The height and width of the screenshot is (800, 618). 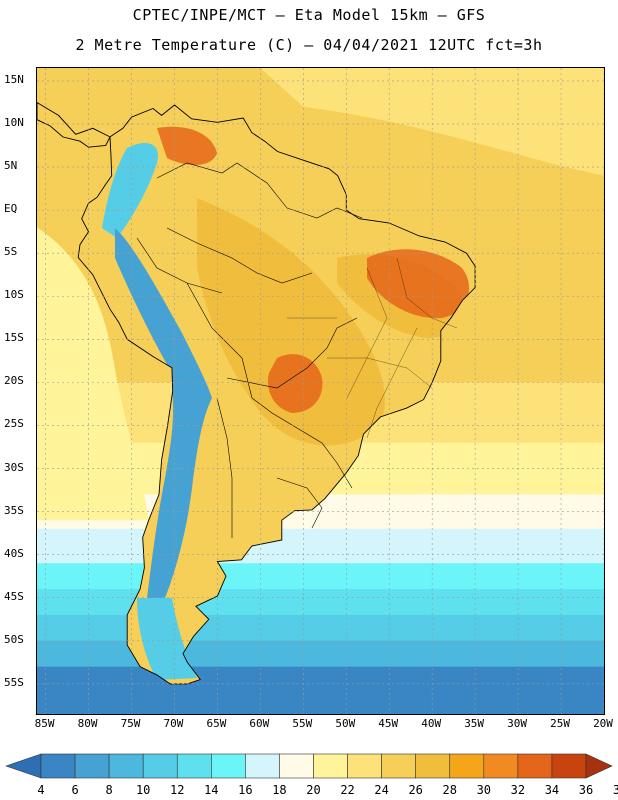 What do you see at coordinates (109, 790) in the screenshot?
I see `legend-label: 8` at bounding box center [109, 790].